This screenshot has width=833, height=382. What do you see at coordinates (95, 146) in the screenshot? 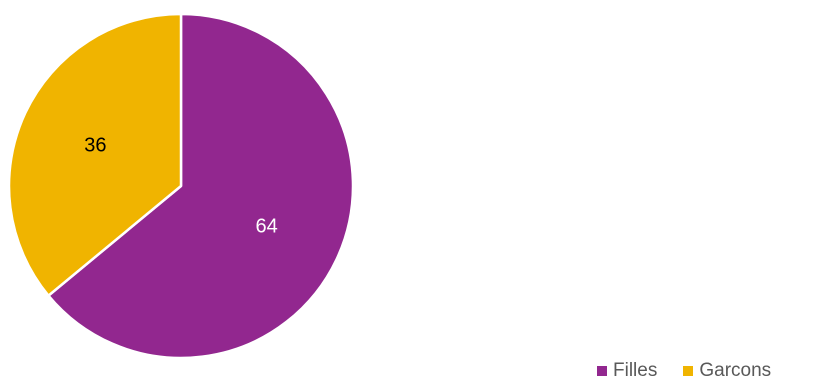
I see `data-label-garcons: 36` at bounding box center [95, 146].